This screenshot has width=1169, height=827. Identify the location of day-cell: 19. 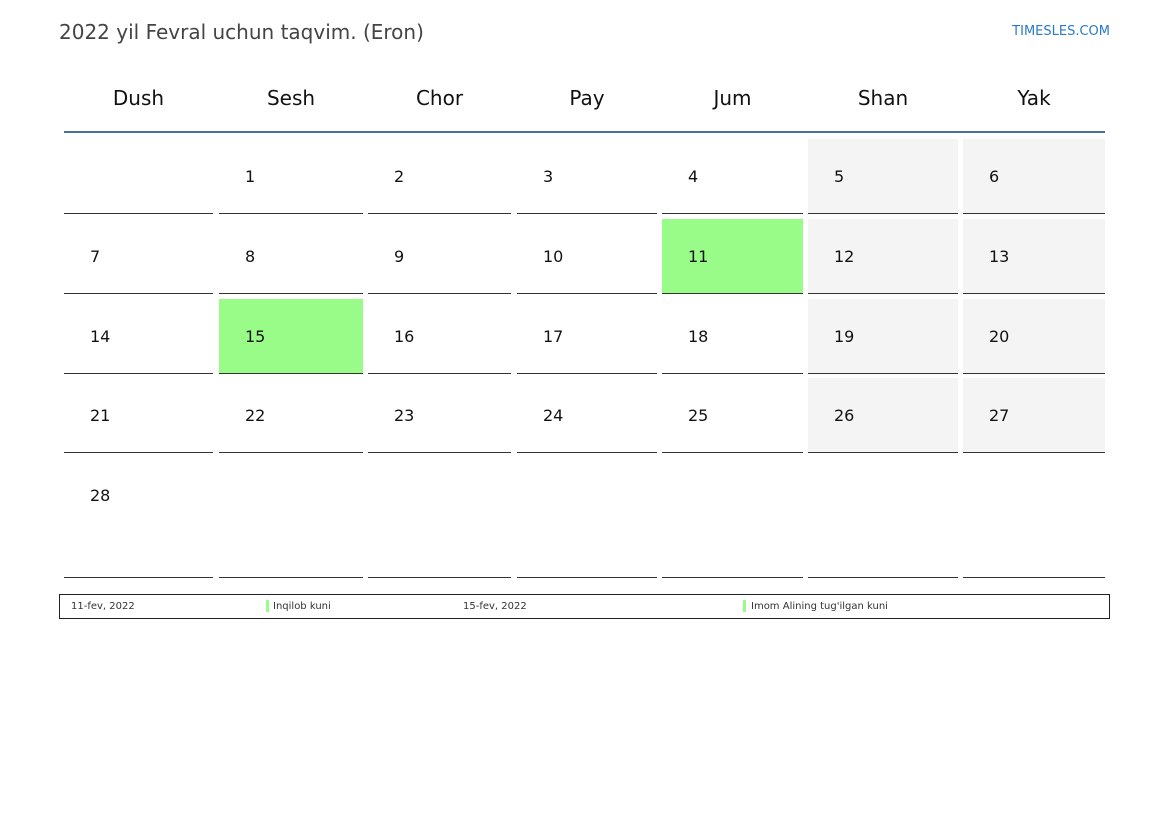
(883, 336).